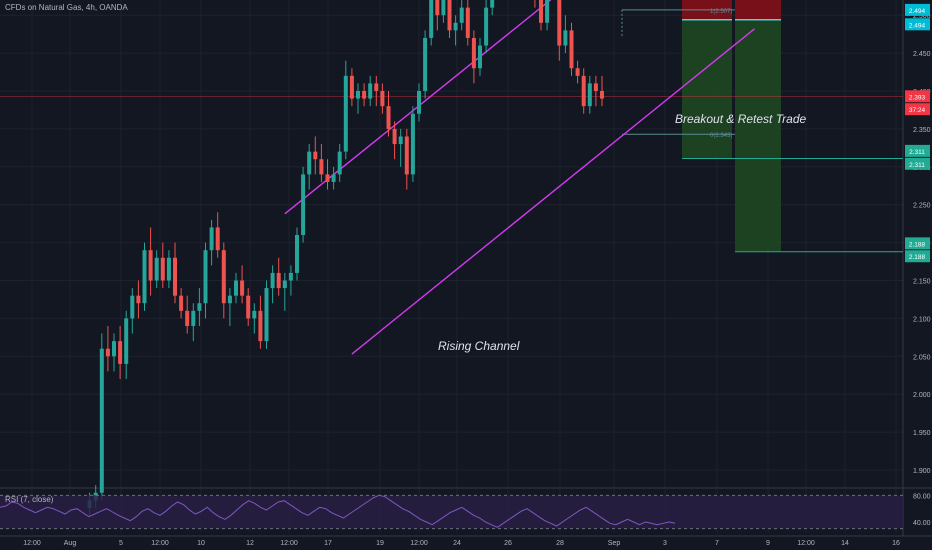  I want to click on x-tick-label: 17, so click(328, 543).